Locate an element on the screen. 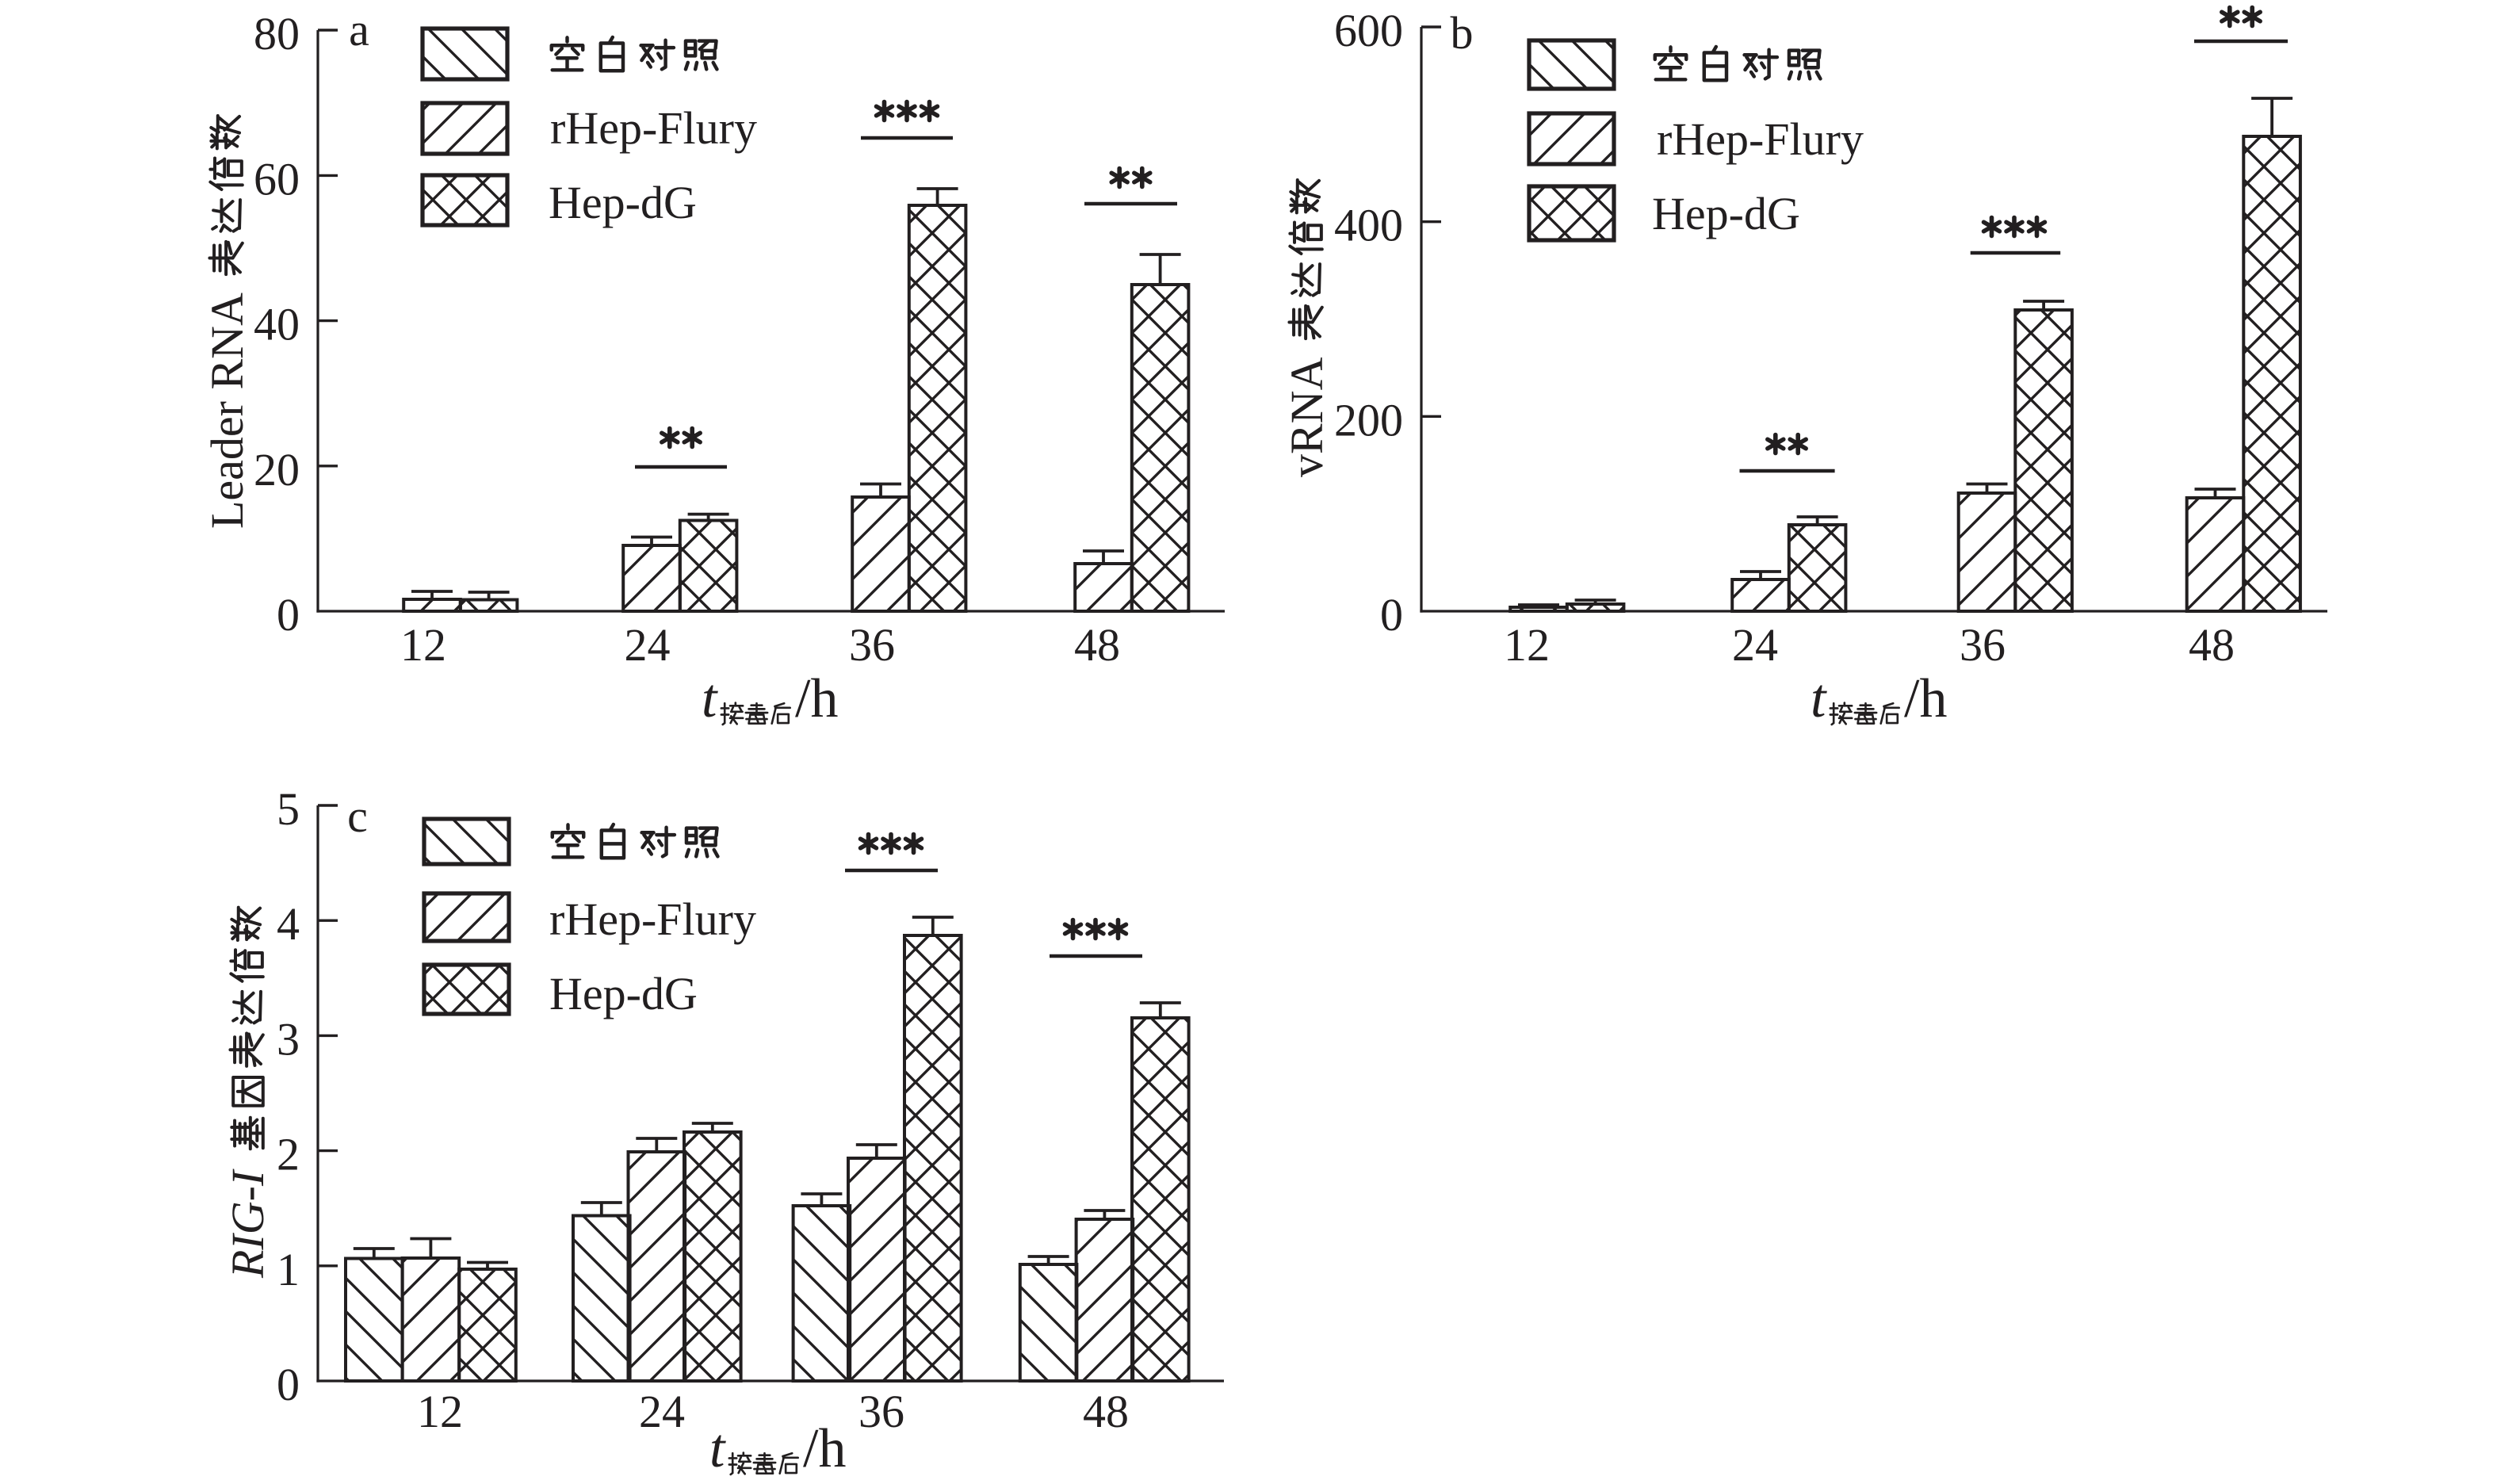 The width and height of the screenshot is (2497, 1484). svg-text: 20 is located at coordinates (277, 469).